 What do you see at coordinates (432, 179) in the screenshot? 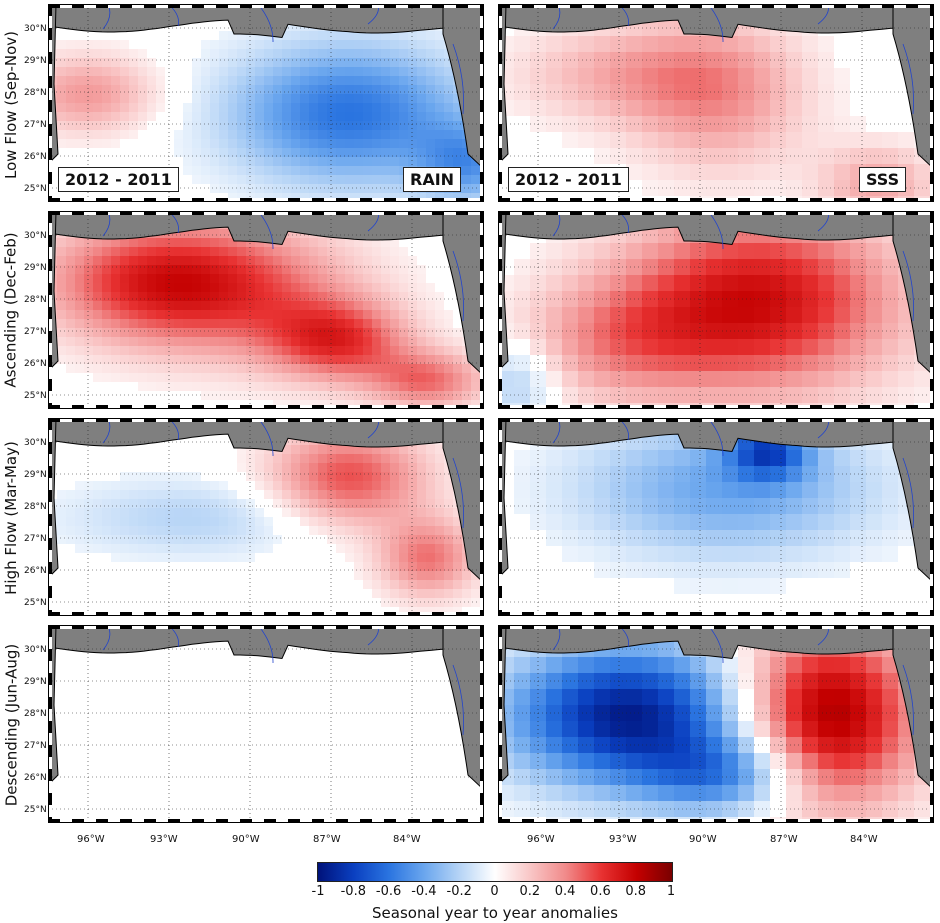
I see `variable-label-rain: RAIN` at bounding box center [432, 179].